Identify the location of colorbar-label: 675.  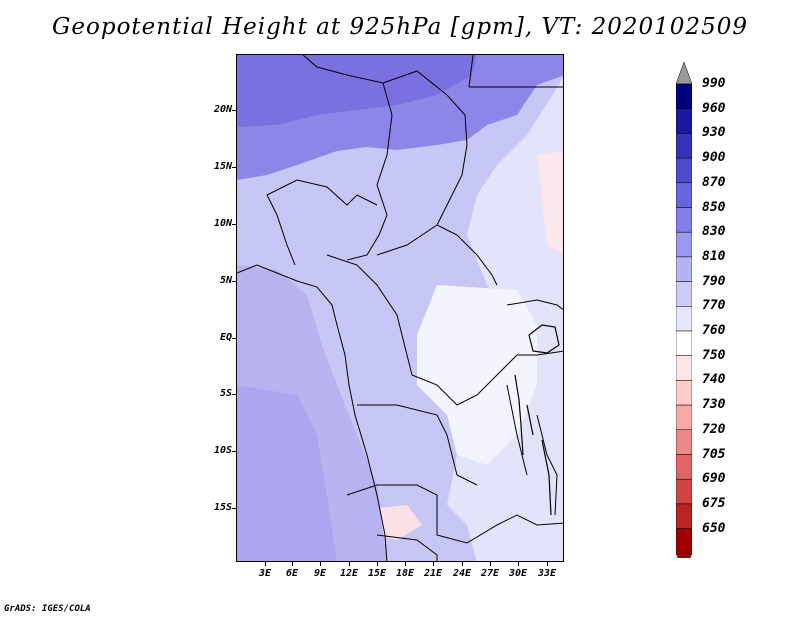
(714, 503).